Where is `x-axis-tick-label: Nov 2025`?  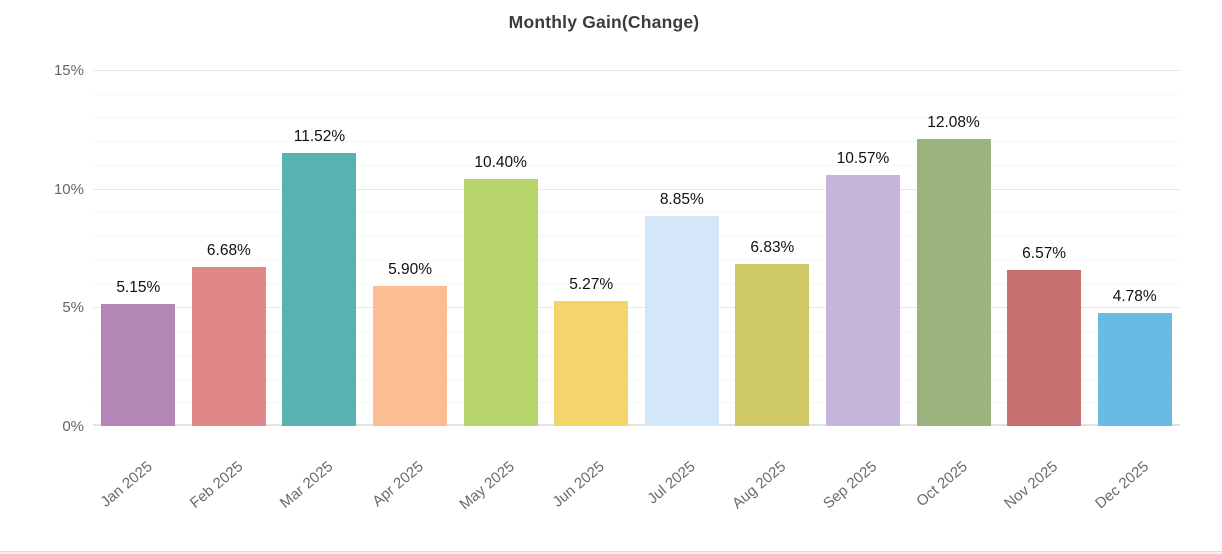
x-axis-tick-label: Nov 2025 is located at coordinates (1031, 485).